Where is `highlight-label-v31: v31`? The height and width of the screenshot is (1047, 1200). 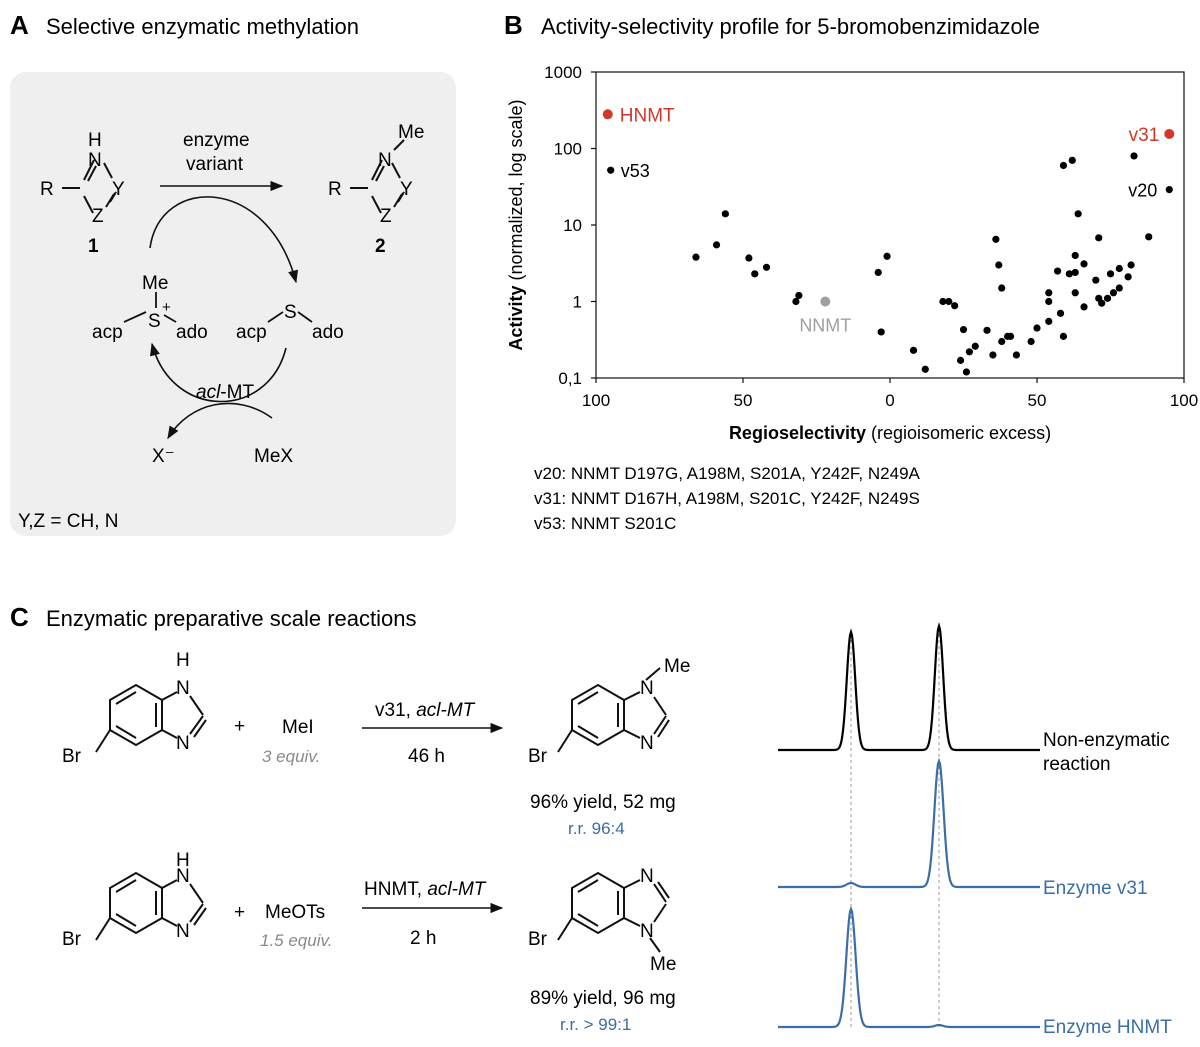
highlight-label-v31: v31 is located at coordinates (1144, 135).